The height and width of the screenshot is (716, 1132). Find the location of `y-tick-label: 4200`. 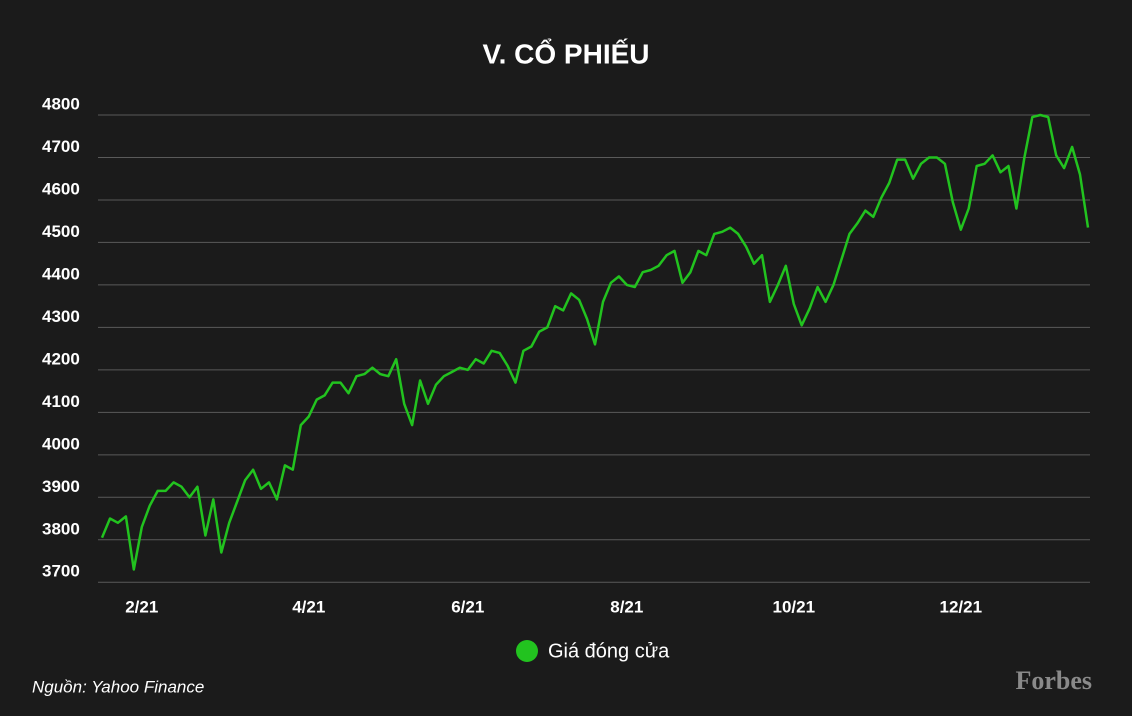

y-tick-label: 4200 is located at coordinates (61, 358).